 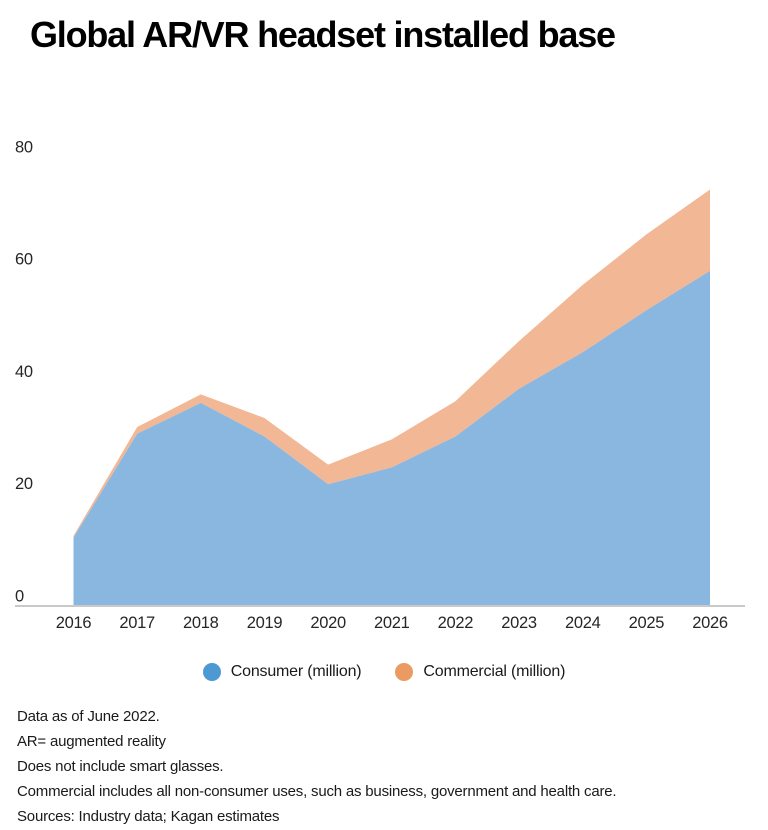 I want to click on x-tick-label: 2016, so click(x=74, y=623).